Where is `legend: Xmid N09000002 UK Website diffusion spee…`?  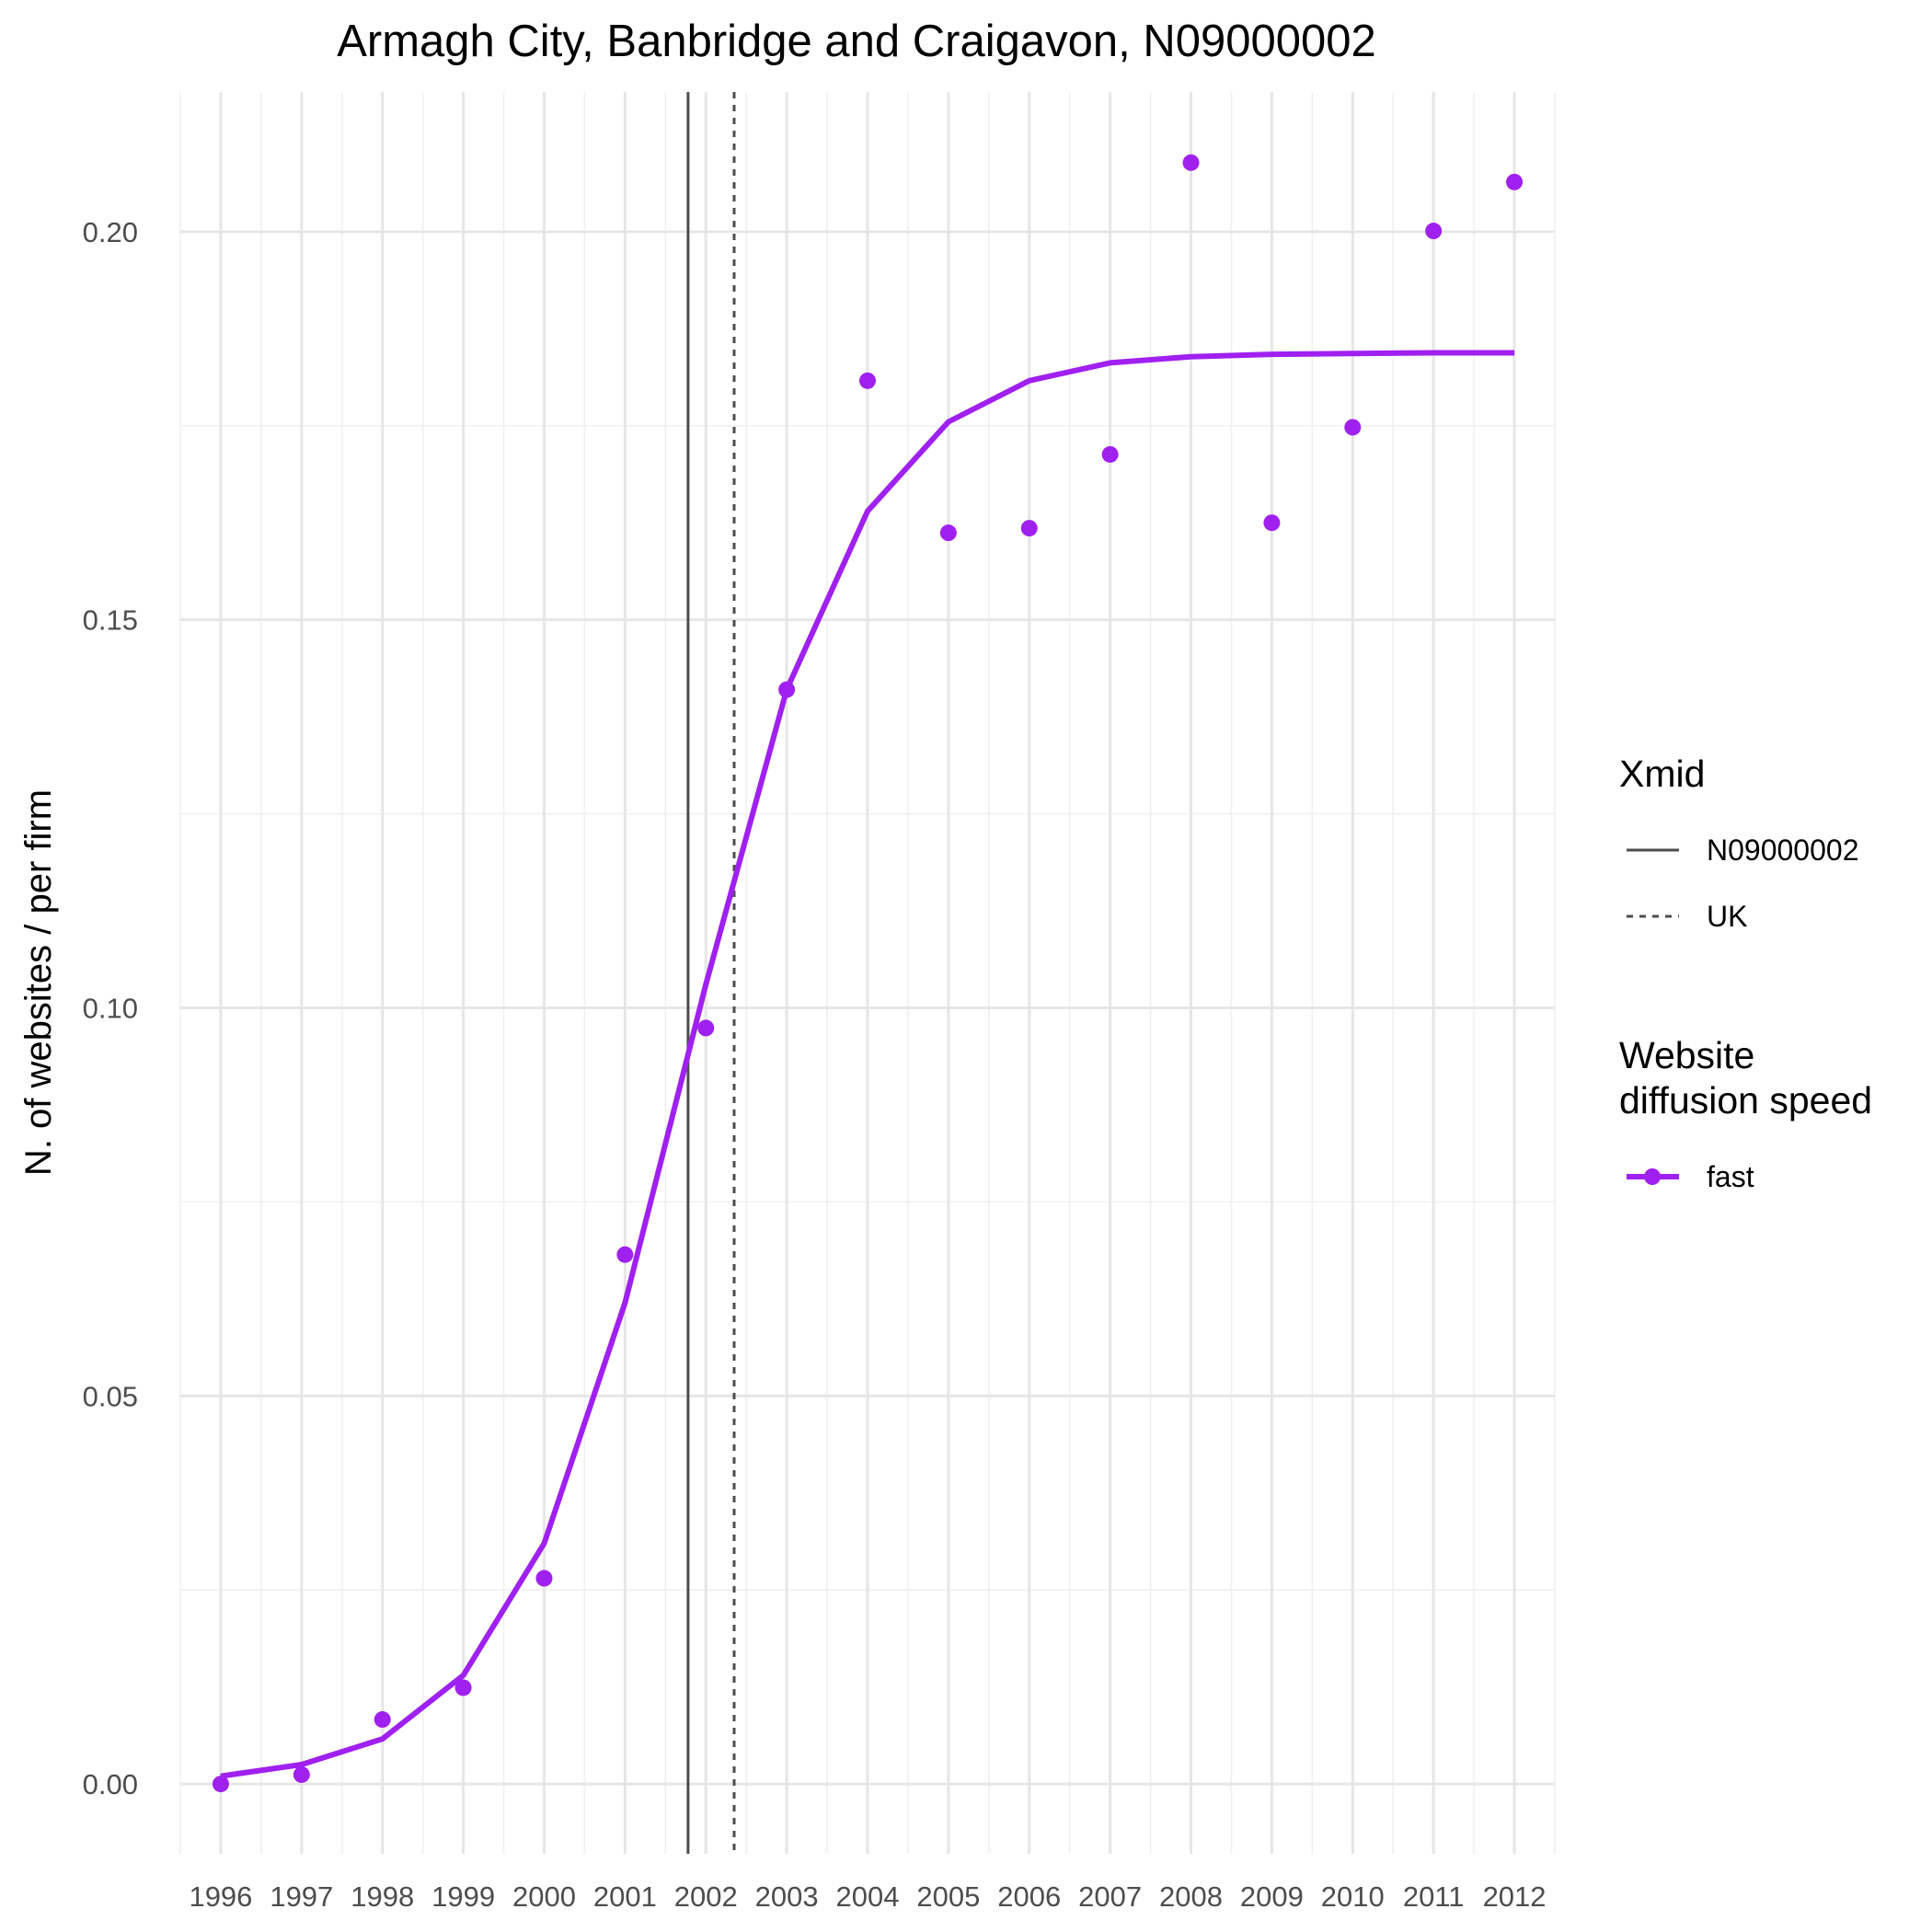
legend: Xmid N09000002 UK Website diffusion spee… is located at coordinates (1745, 973).